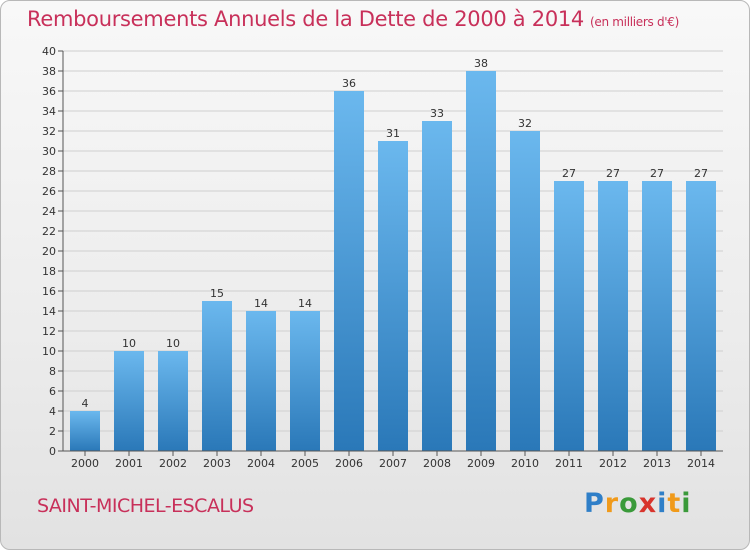  I want to click on x-tick-label: 2002, so click(173, 463).